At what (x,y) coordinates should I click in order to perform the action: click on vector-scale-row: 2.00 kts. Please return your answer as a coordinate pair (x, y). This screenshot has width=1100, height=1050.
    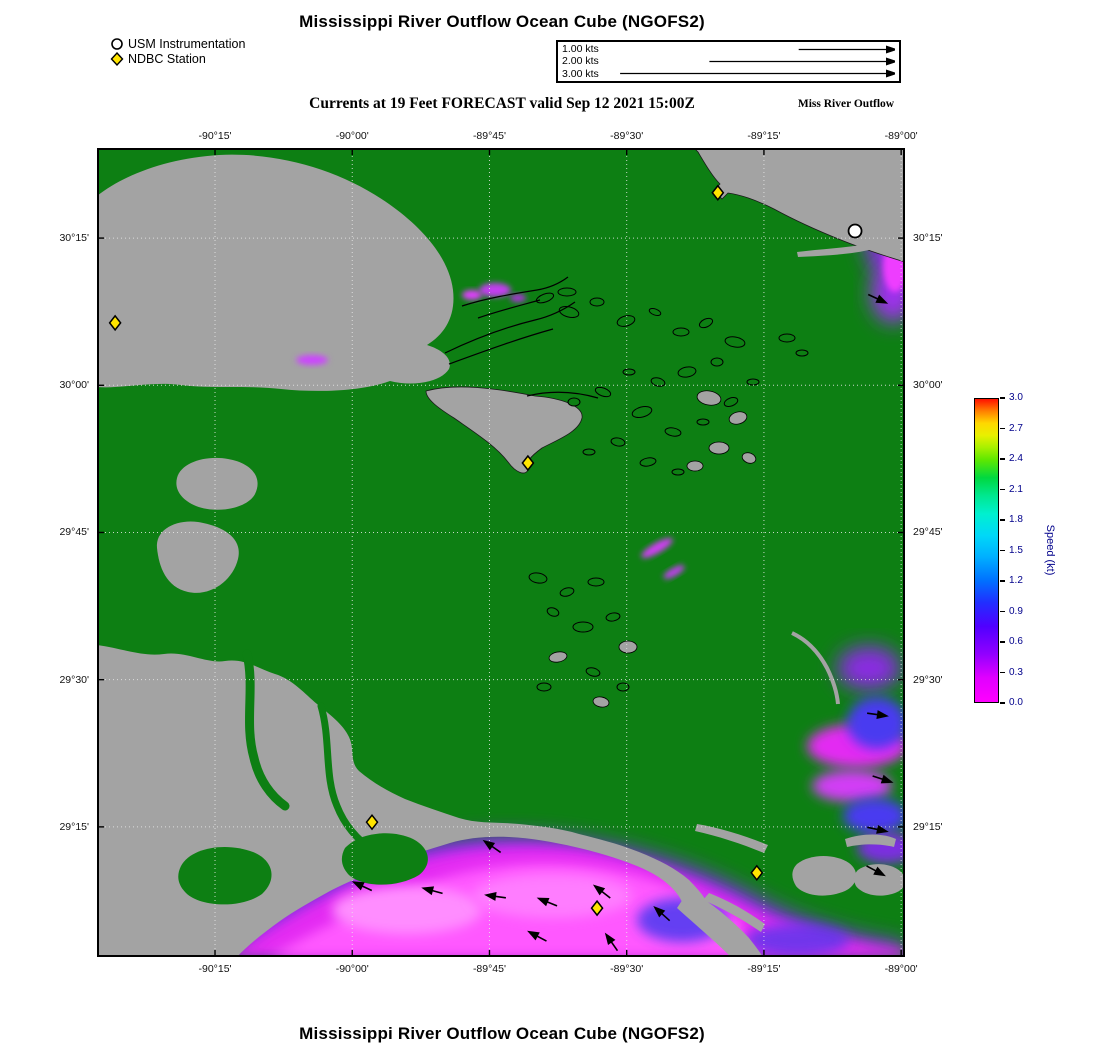
    Looking at the image, I should click on (728, 61).